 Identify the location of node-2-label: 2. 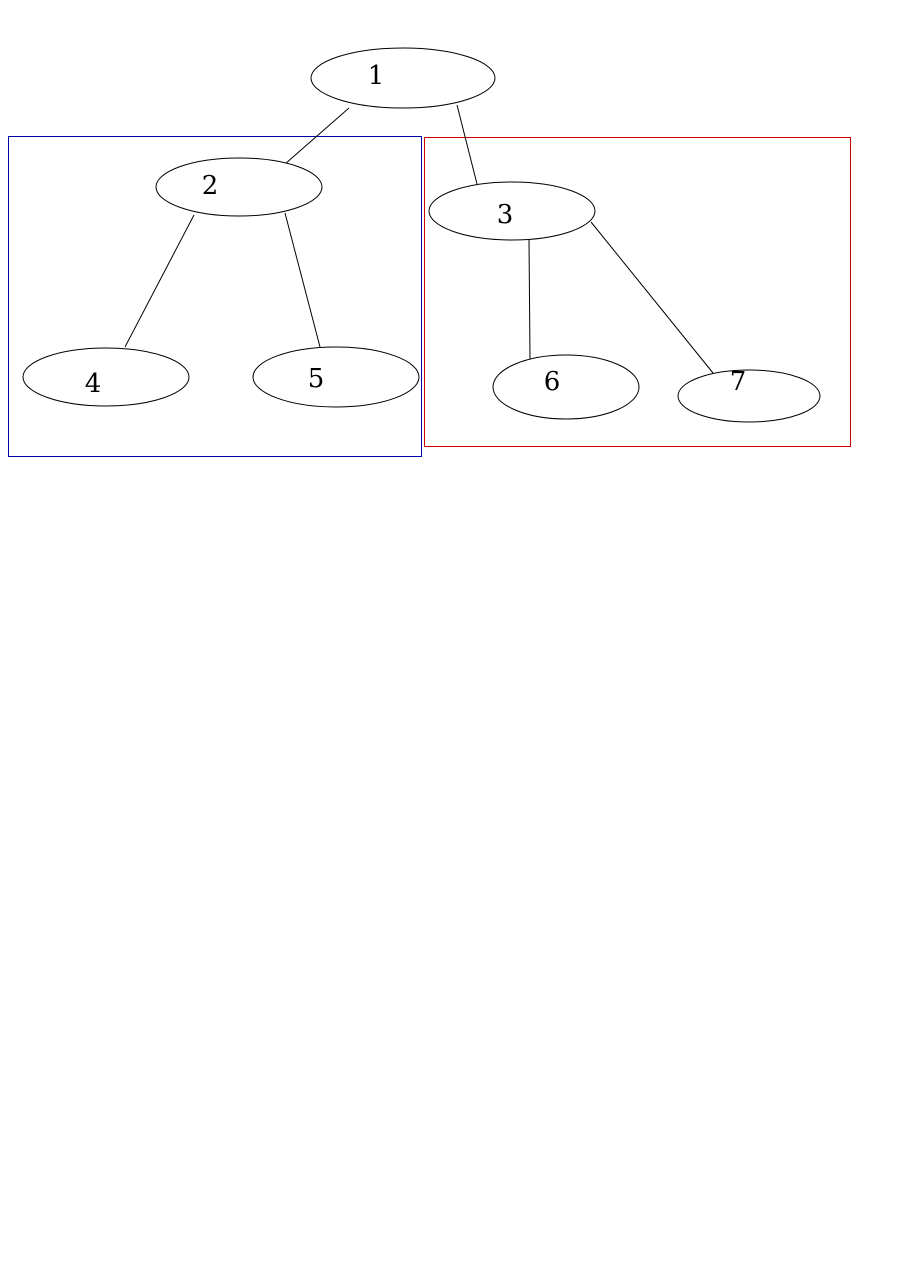
(210, 186).